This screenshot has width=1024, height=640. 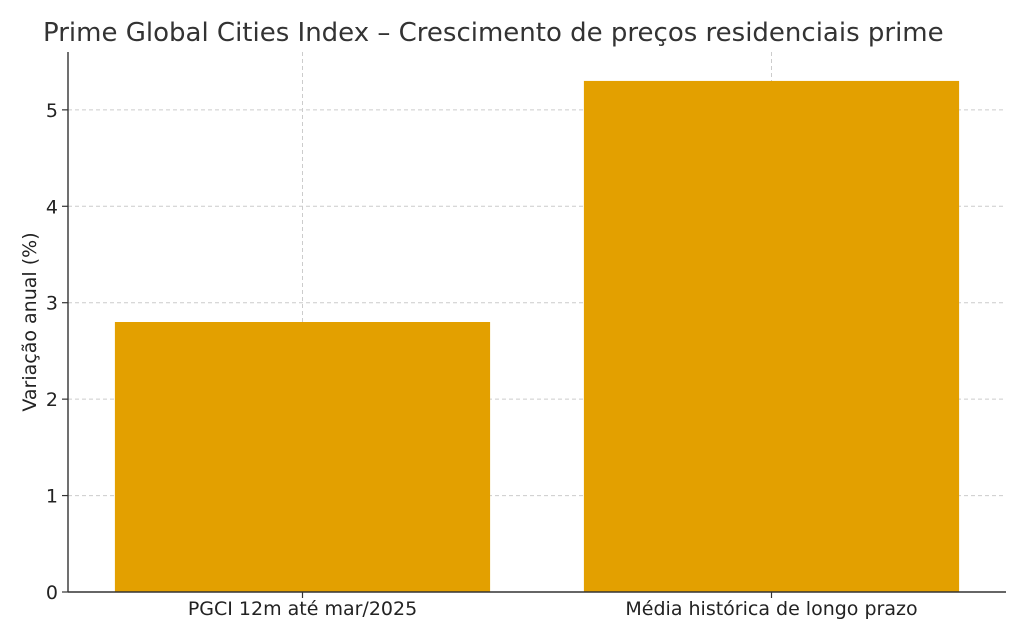 I want to click on y-tick-label: 2, so click(x=52, y=400).